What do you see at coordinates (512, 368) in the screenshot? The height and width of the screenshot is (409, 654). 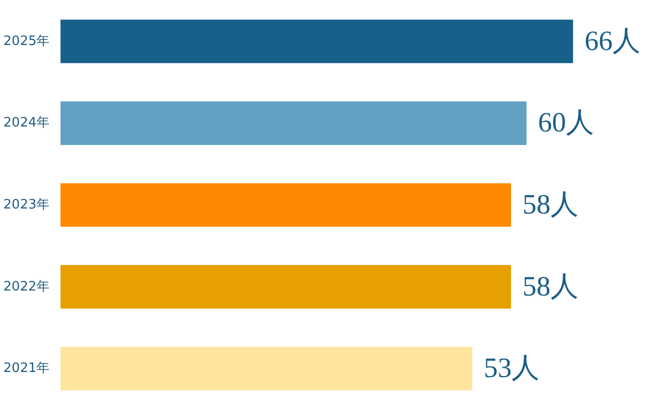 I see `data-label: 53人` at bounding box center [512, 368].